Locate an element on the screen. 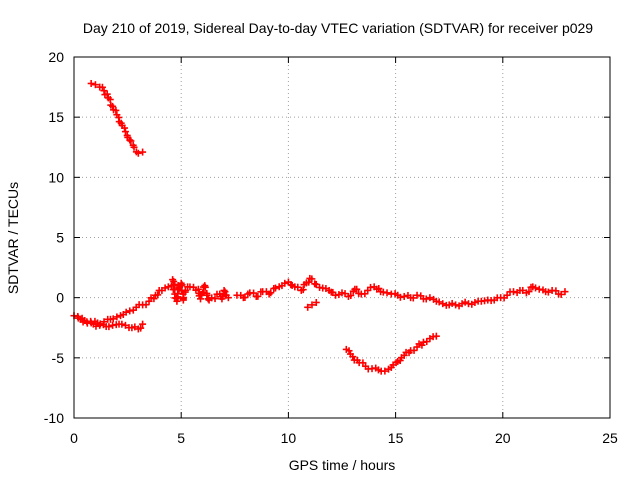 The width and height of the screenshot is (640, 480). y-tick-label: 20 is located at coordinates (56, 57).